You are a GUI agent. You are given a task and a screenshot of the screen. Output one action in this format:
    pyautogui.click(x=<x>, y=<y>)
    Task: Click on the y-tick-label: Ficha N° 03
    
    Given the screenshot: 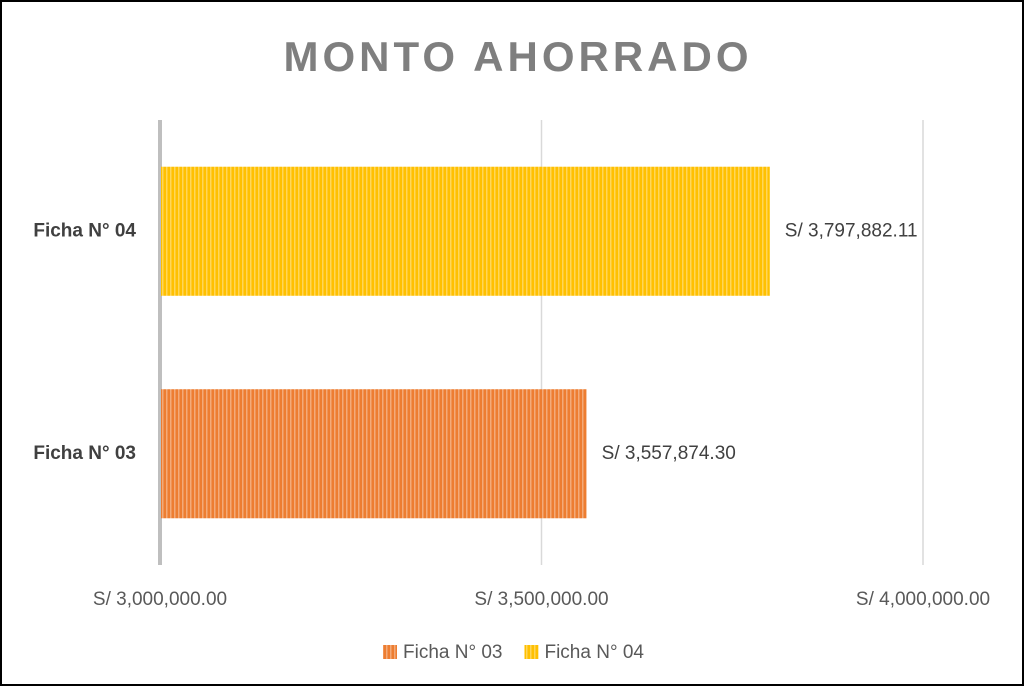 What is the action you would take?
    pyautogui.click(x=84, y=453)
    